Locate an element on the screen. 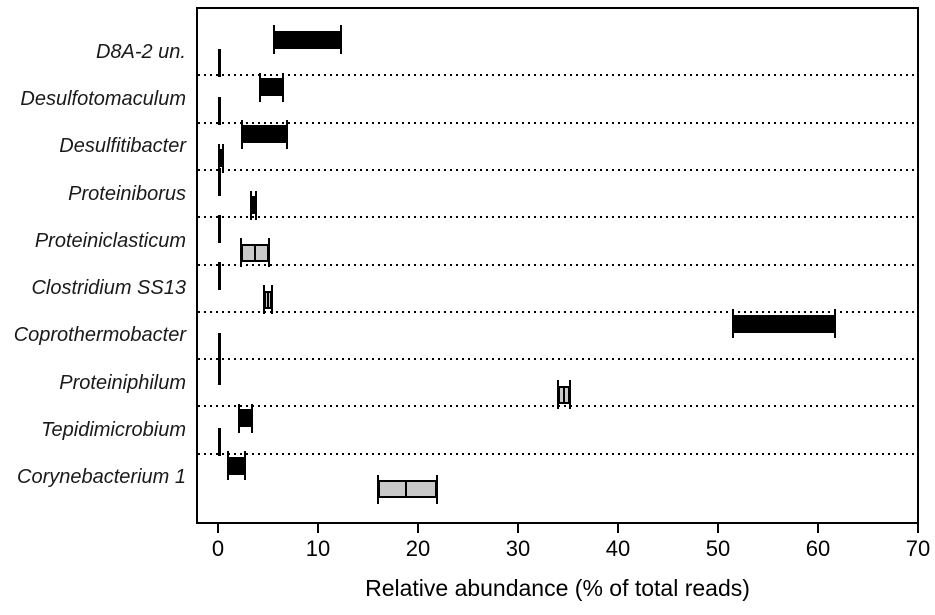 This screenshot has width=935, height=615. taxon-label: Corynebacterium 1 is located at coordinates (101, 477).